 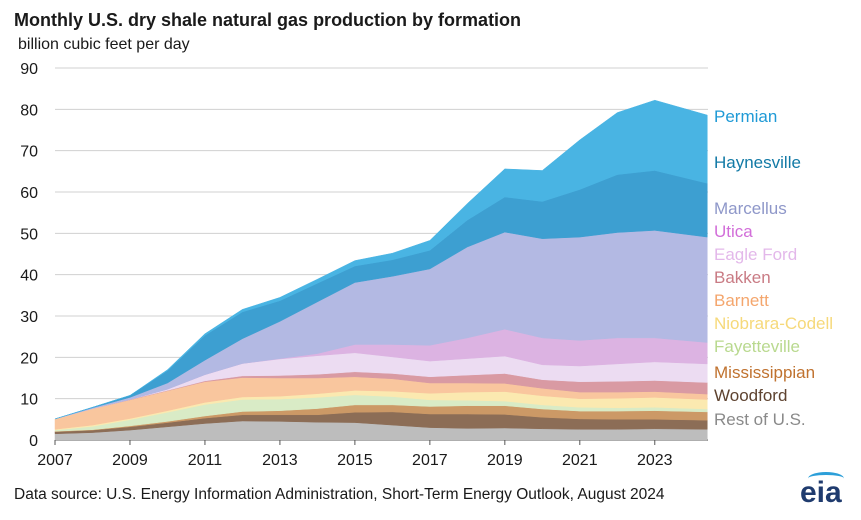 What do you see at coordinates (205, 460) in the screenshot?
I see `x-tick-label: 2011` at bounding box center [205, 460].